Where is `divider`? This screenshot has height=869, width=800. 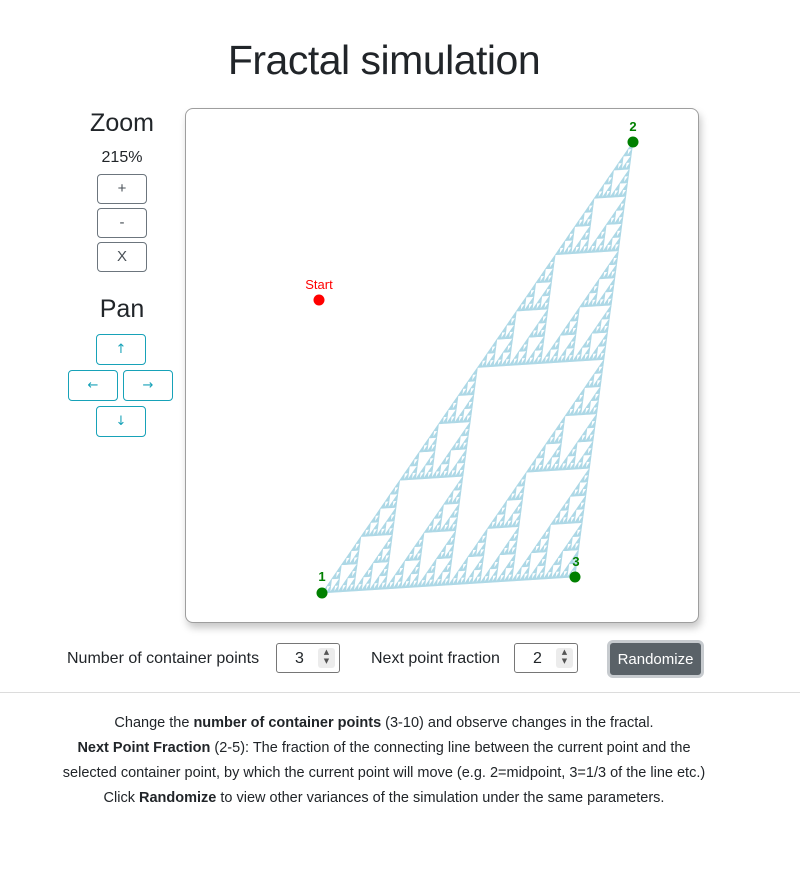 divider is located at coordinates (400, 692).